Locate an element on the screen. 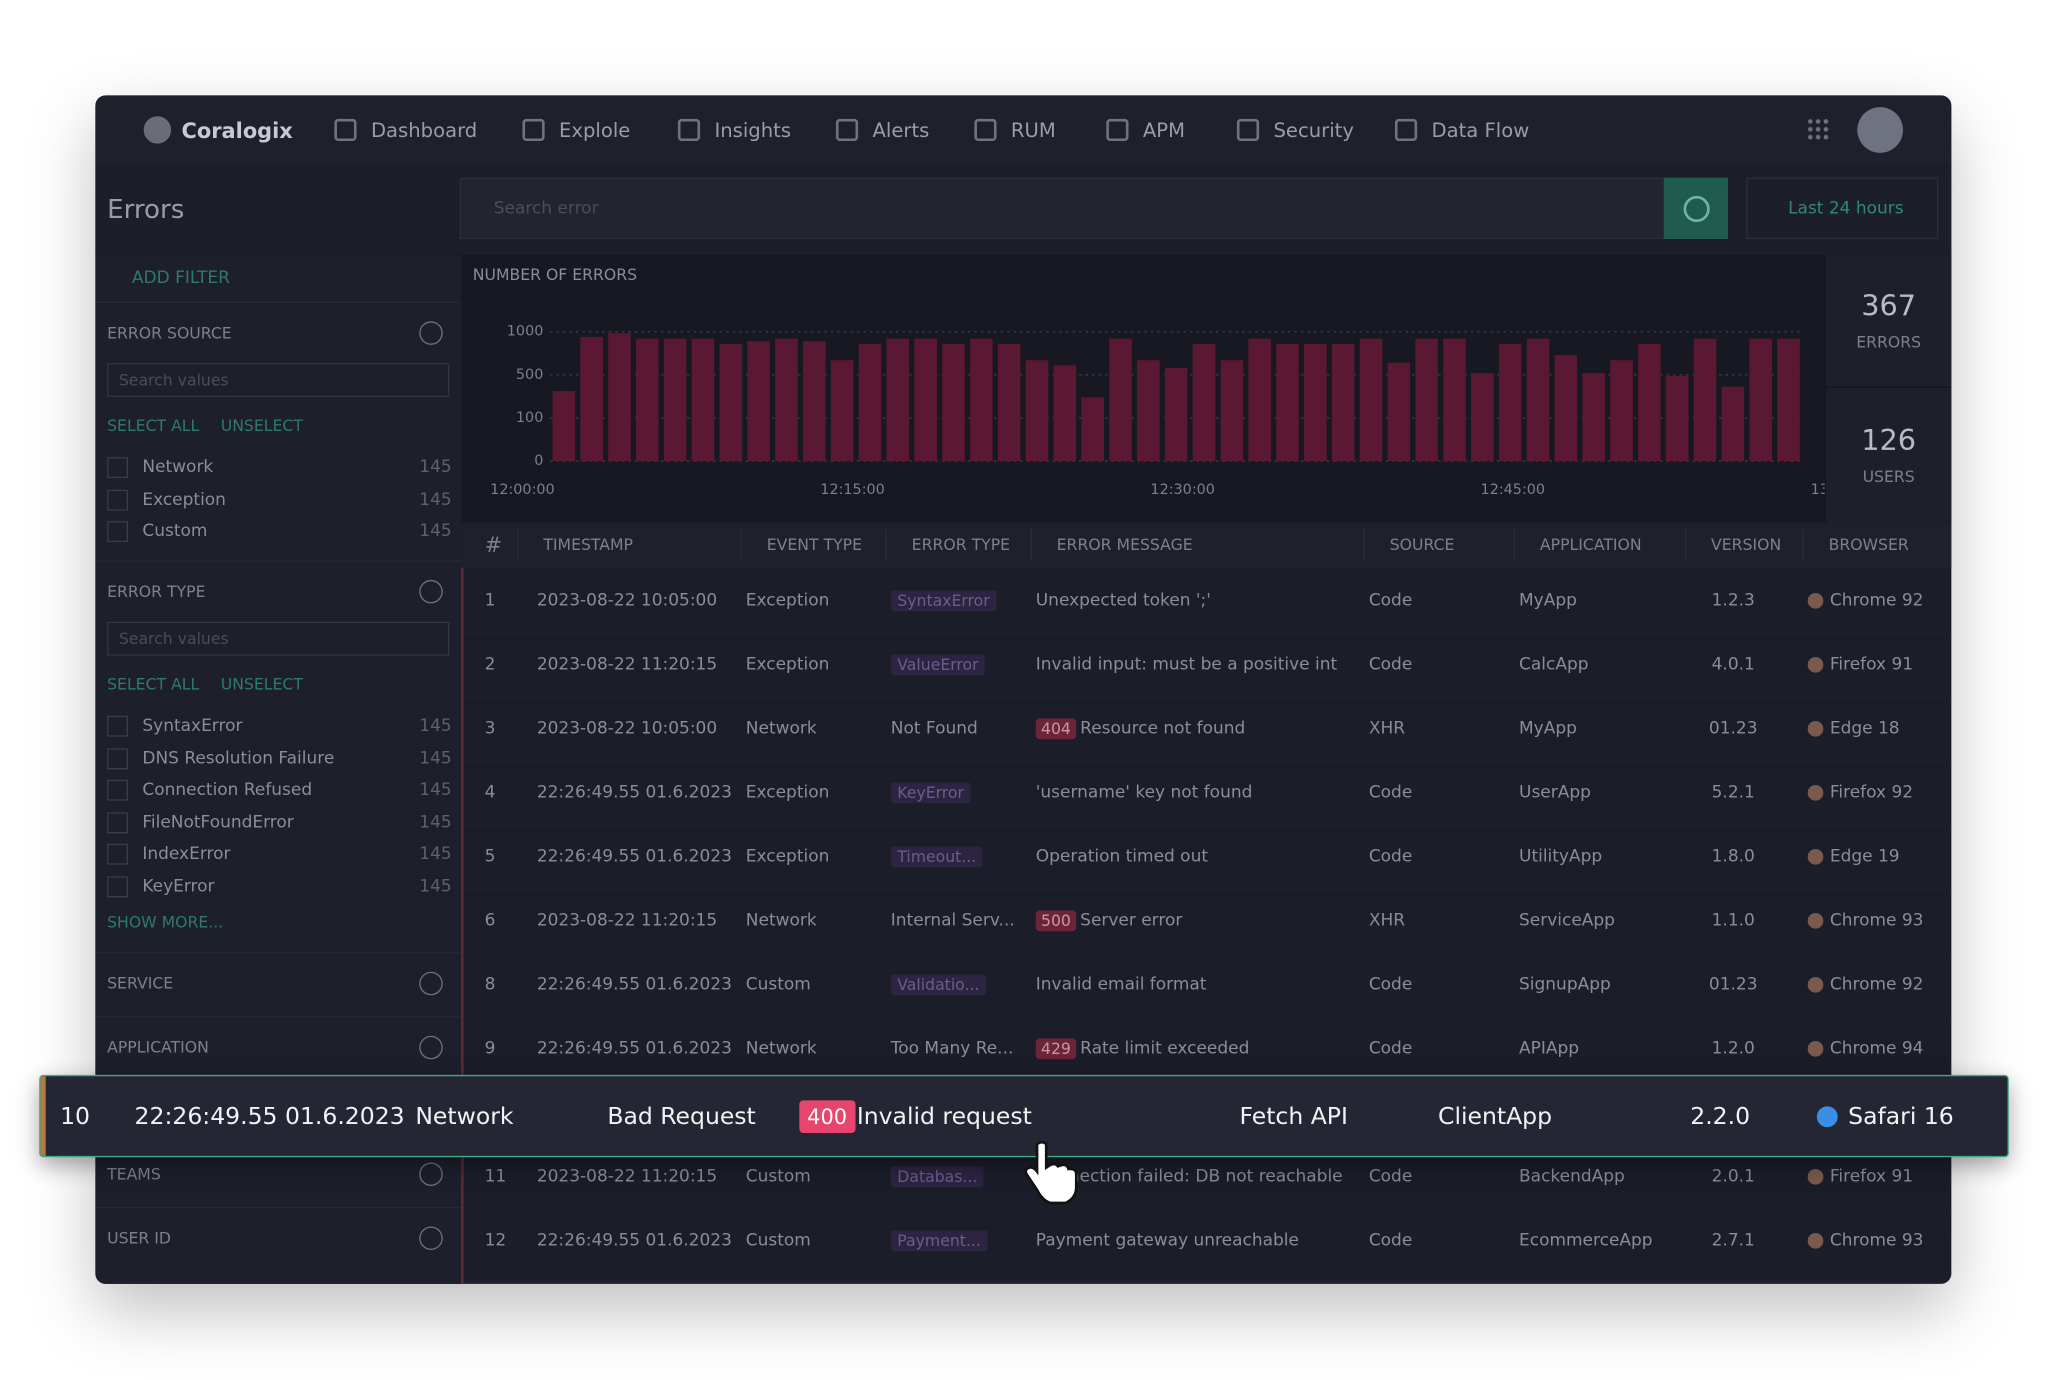  search-icon is located at coordinates (1696, 209).